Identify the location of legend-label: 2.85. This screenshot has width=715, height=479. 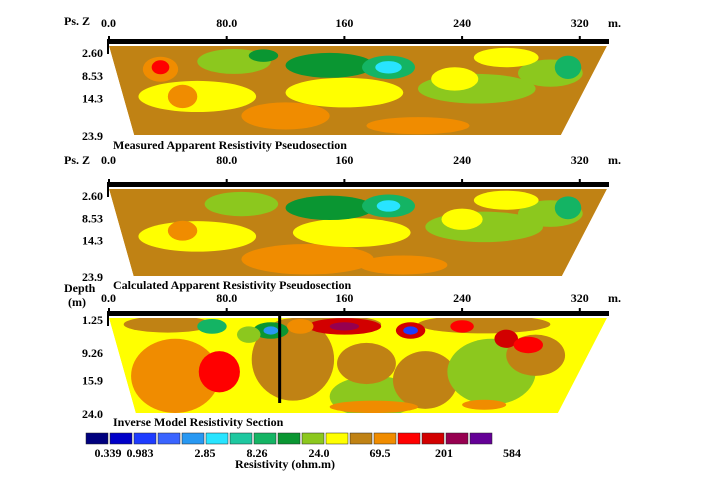
(205, 453).